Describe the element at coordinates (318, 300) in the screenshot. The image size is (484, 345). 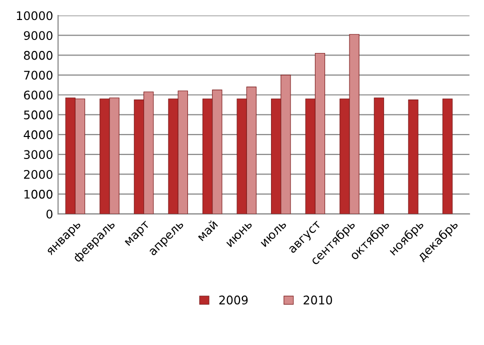
I see `legend-label: 2010` at that location.